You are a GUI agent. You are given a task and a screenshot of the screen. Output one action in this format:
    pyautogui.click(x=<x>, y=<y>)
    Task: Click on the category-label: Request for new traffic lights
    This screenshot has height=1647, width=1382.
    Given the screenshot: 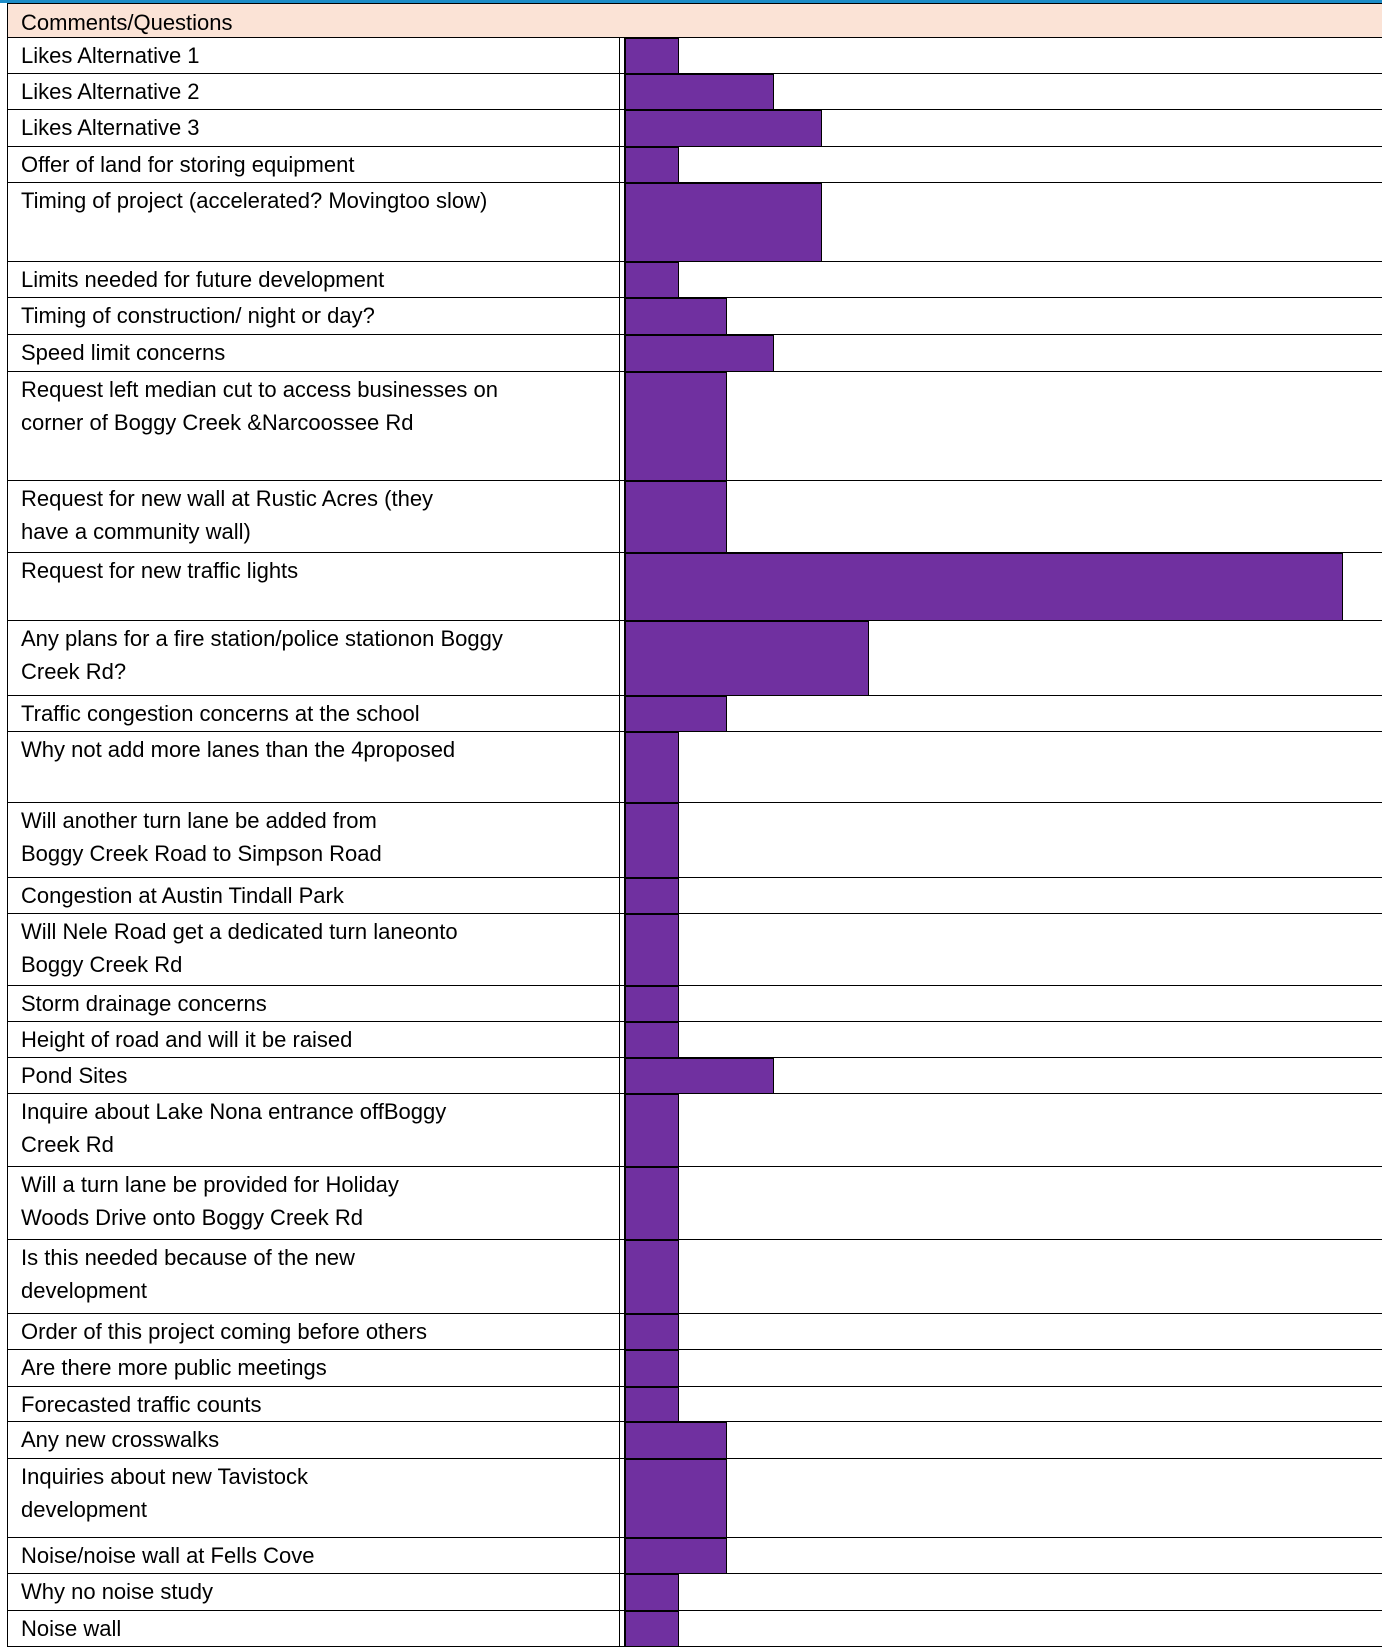 What is the action you would take?
    pyautogui.click(x=160, y=570)
    